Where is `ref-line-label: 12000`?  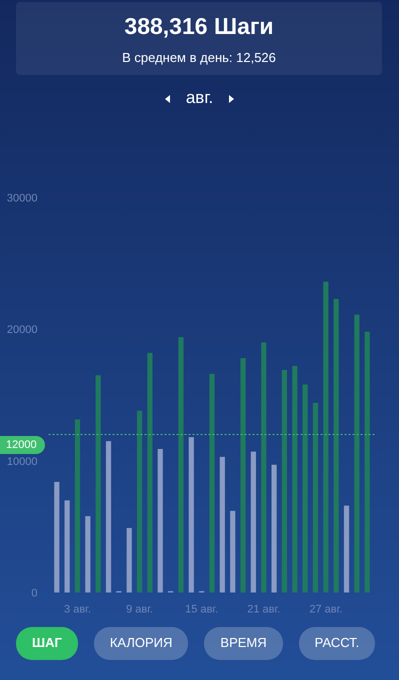 ref-line-label: 12000 is located at coordinates (22, 445).